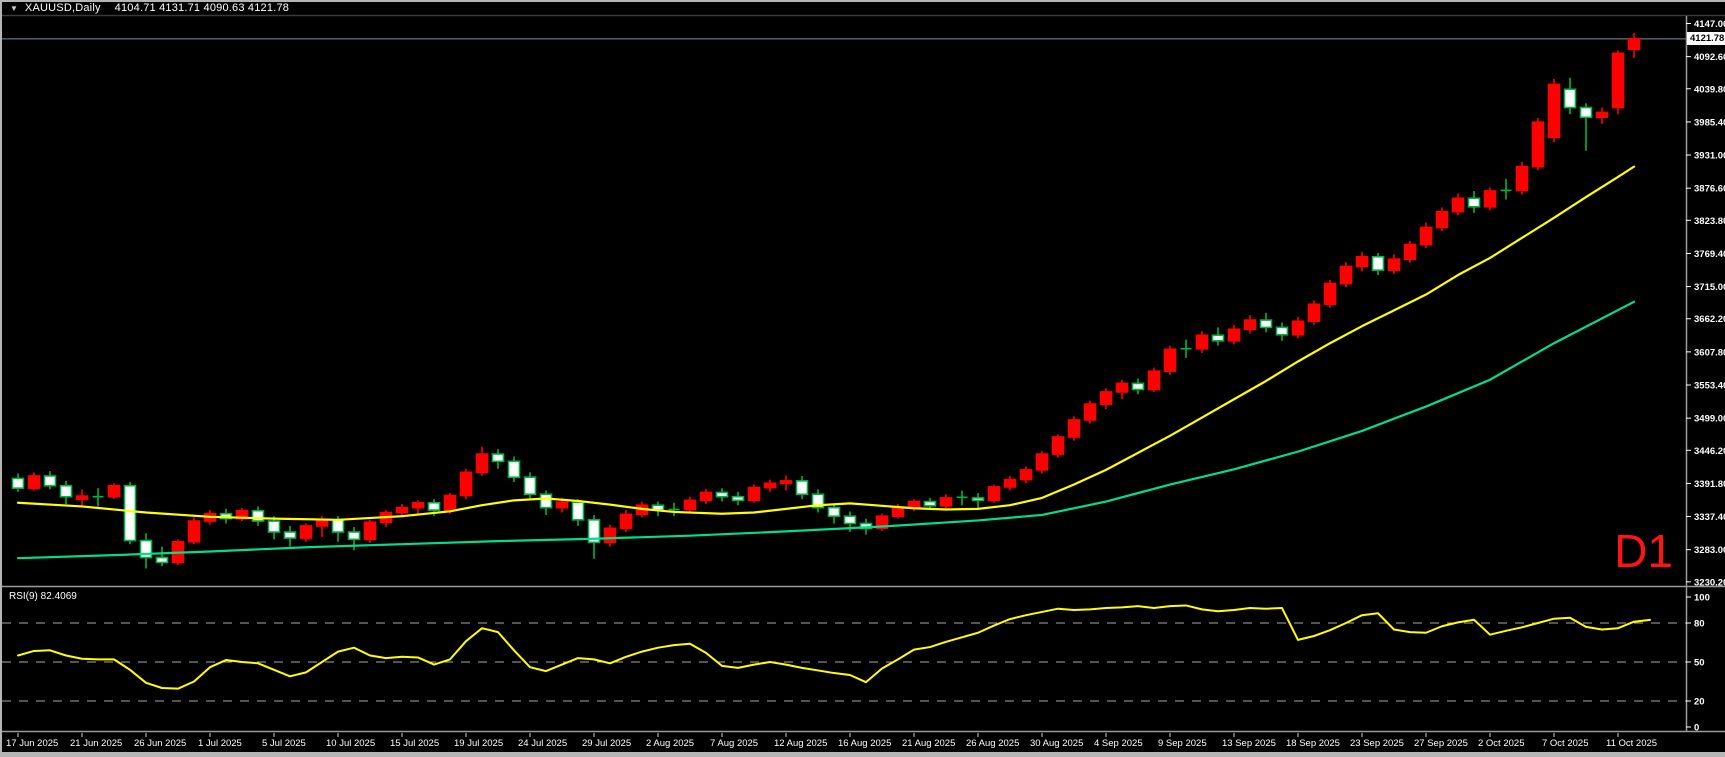 Image resolution: width=1725 pixels, height=757 pixels. What do you see at coordinates (800, 743) in the screenshot?
I see `time-axis-label: 12 Aug 2025` at bounding box center [800, 743].